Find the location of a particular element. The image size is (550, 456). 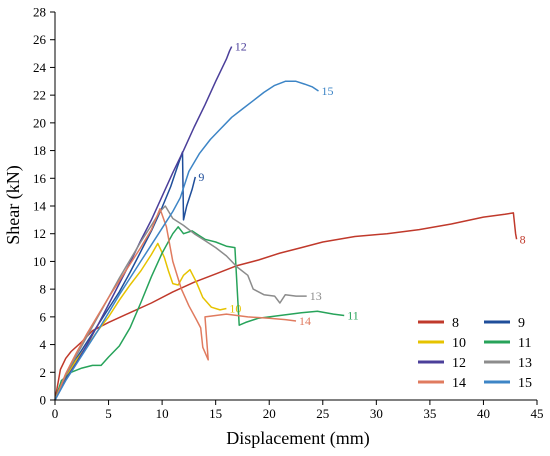

y-tick-label: 2 is located at coordinates (43, 372).